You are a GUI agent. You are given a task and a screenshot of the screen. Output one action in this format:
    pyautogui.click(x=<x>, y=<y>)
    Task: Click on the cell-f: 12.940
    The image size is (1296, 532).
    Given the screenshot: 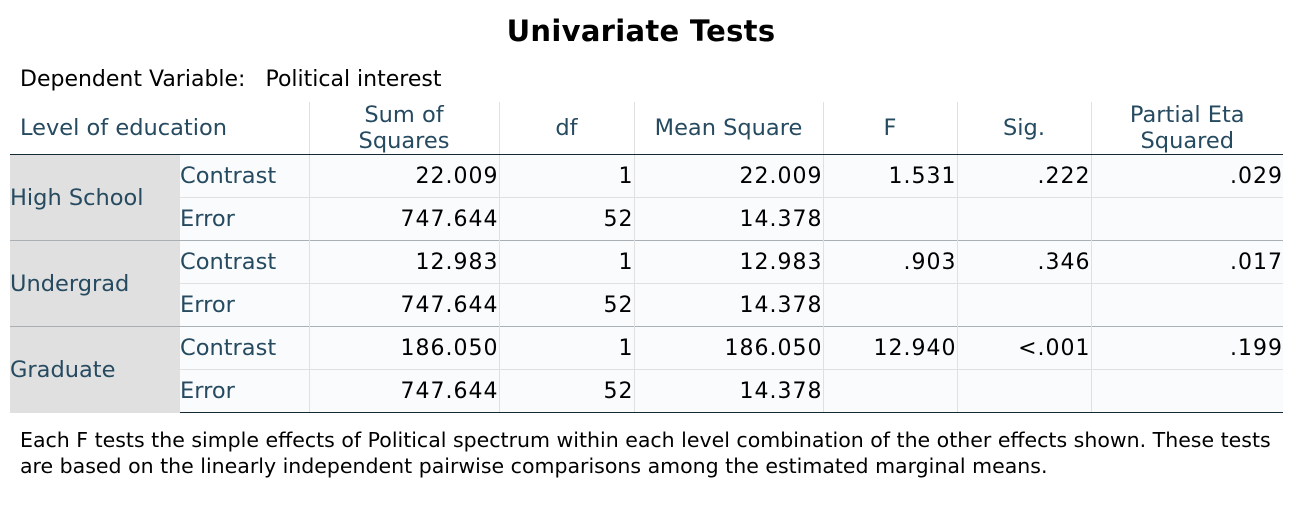 What is the action you would take?
    pyautogui.click(x=889, y=348)
    